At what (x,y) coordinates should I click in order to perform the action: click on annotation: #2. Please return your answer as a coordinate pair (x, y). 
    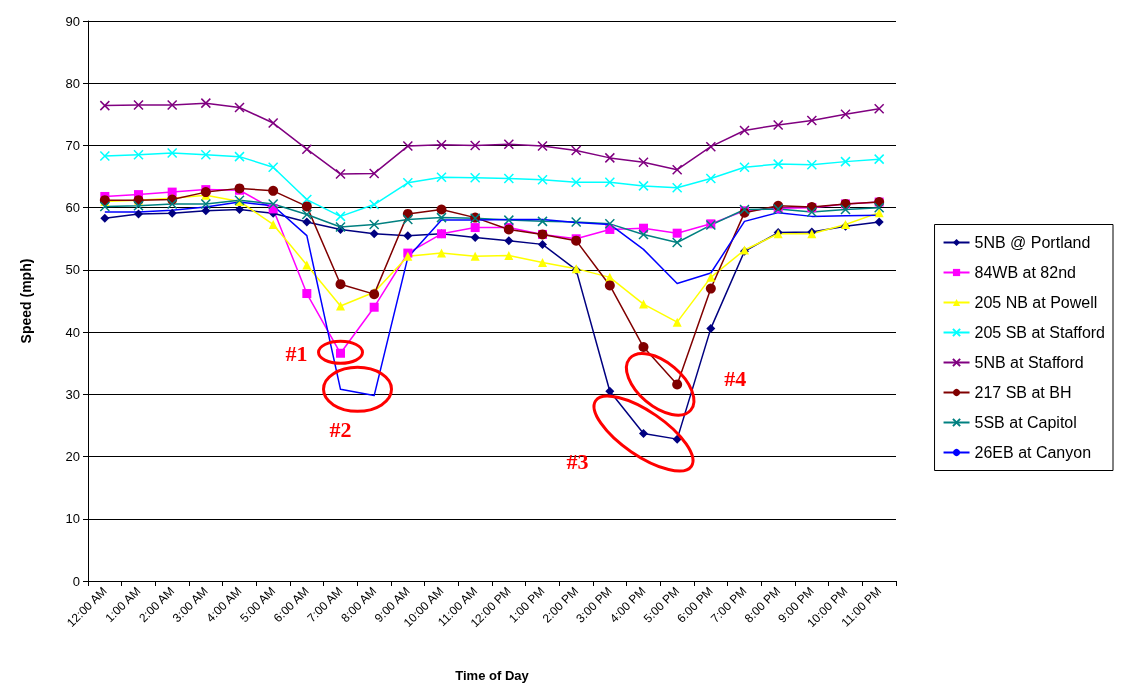
    Looking at the image, I should click on (340, 429).